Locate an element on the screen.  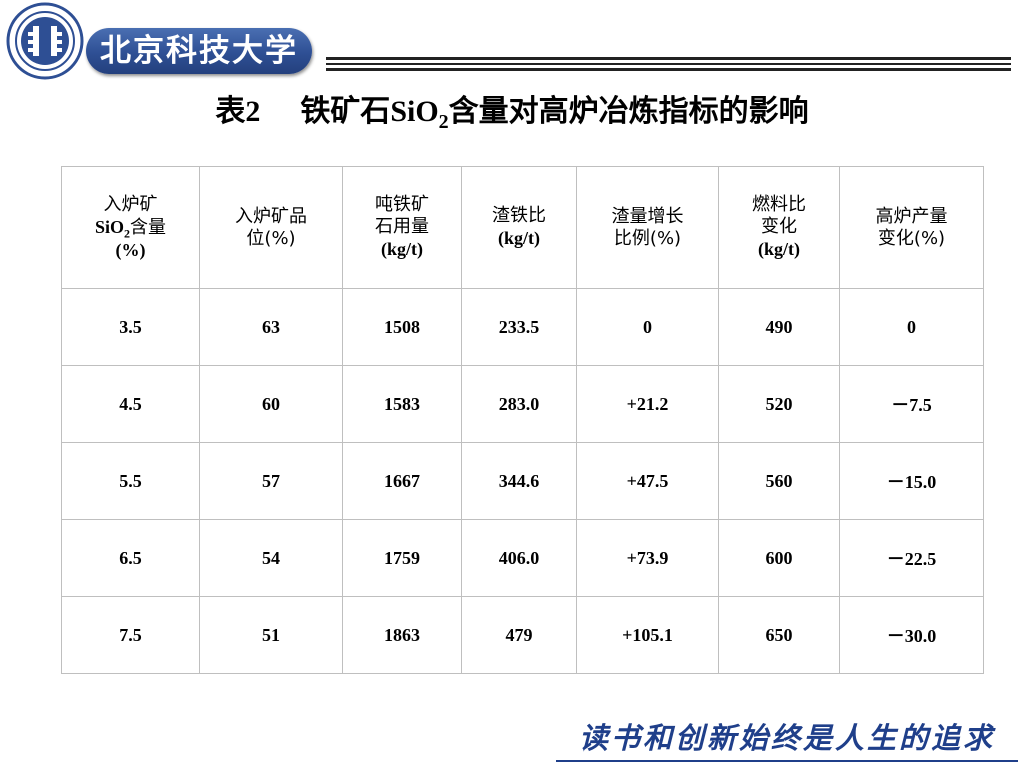
table-cell: 51 is located at coordinates (271, 635).